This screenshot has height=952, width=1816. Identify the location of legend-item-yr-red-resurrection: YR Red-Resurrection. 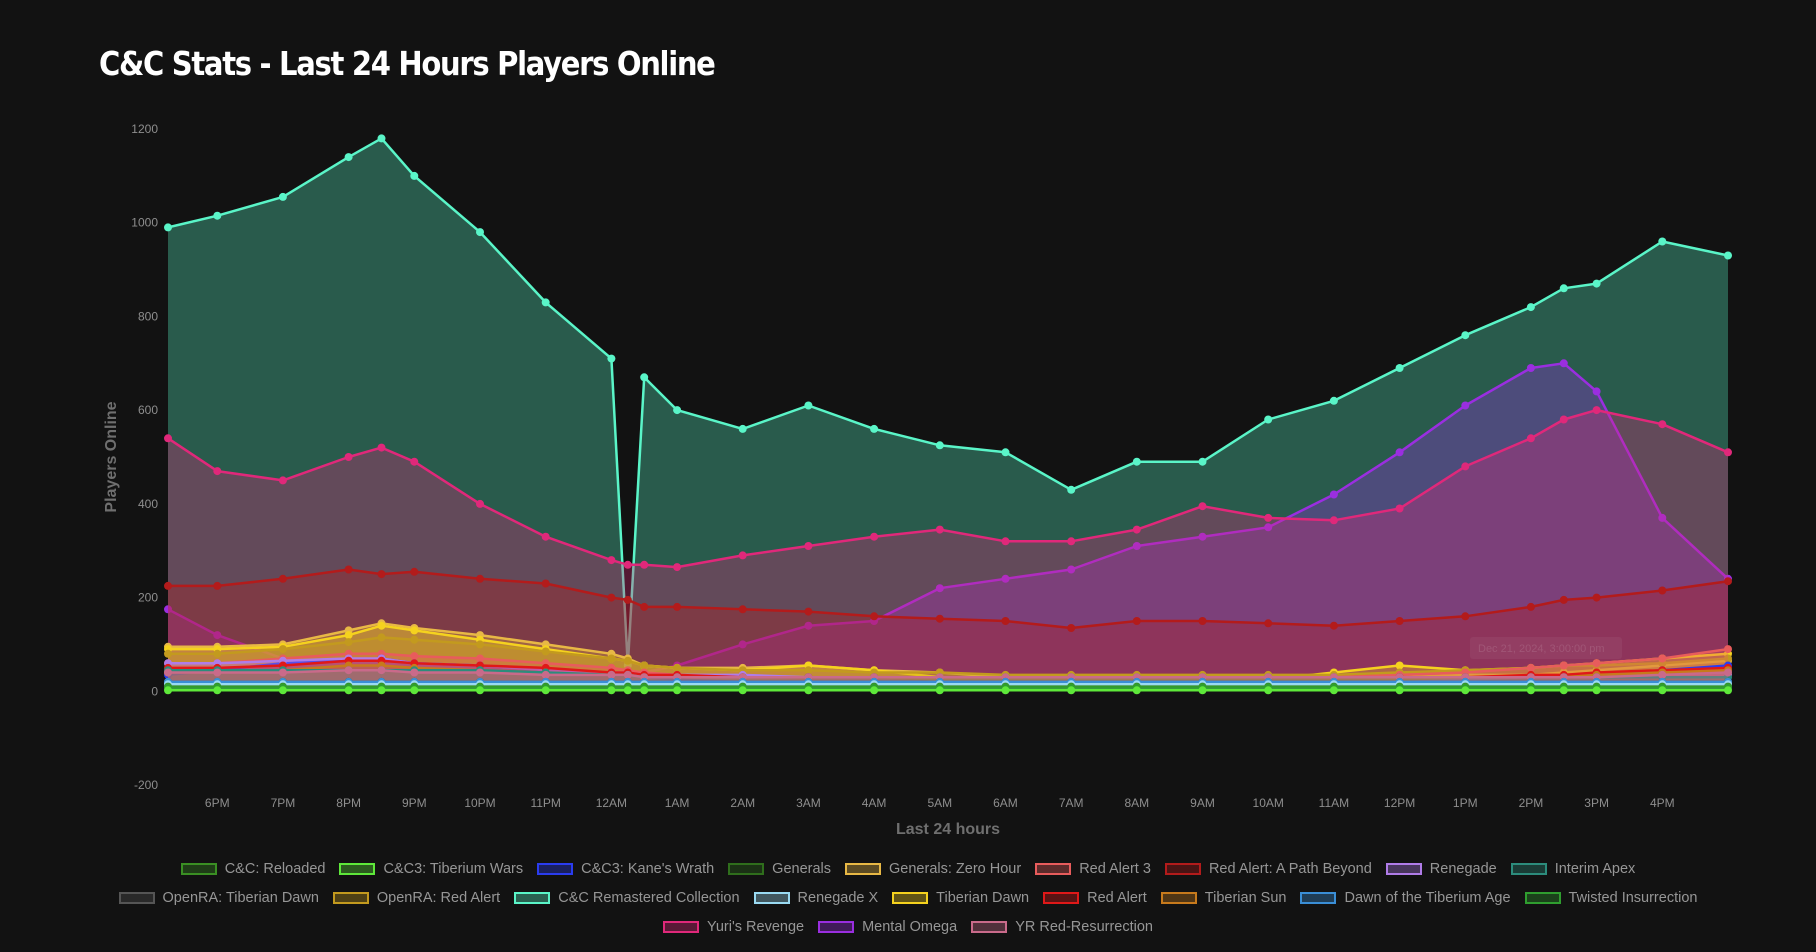
(1062, 927).